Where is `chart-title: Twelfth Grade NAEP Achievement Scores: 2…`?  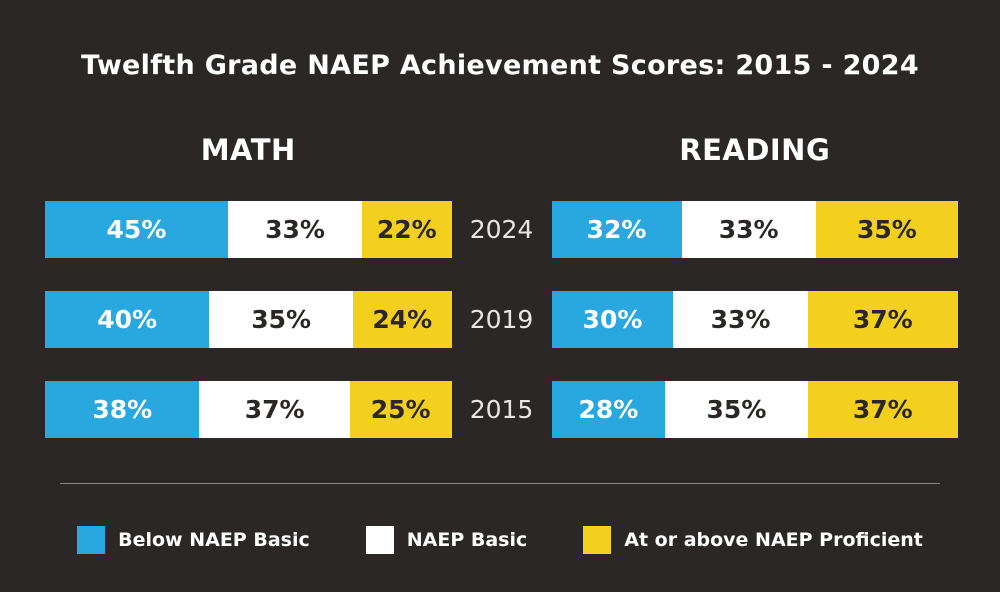 chart-title: Twelfth Grade NAEP Achievement Scores: 2… is located at coordinates (500, 65).